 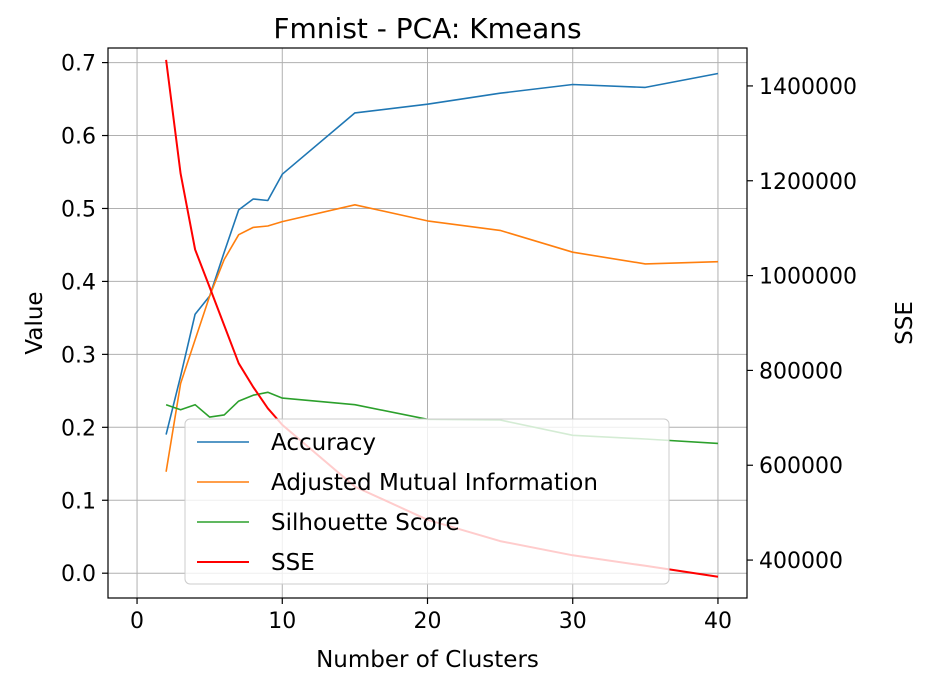 I want to click on legend-label-accuracy: Accuracy, so click(x=323, y=443).